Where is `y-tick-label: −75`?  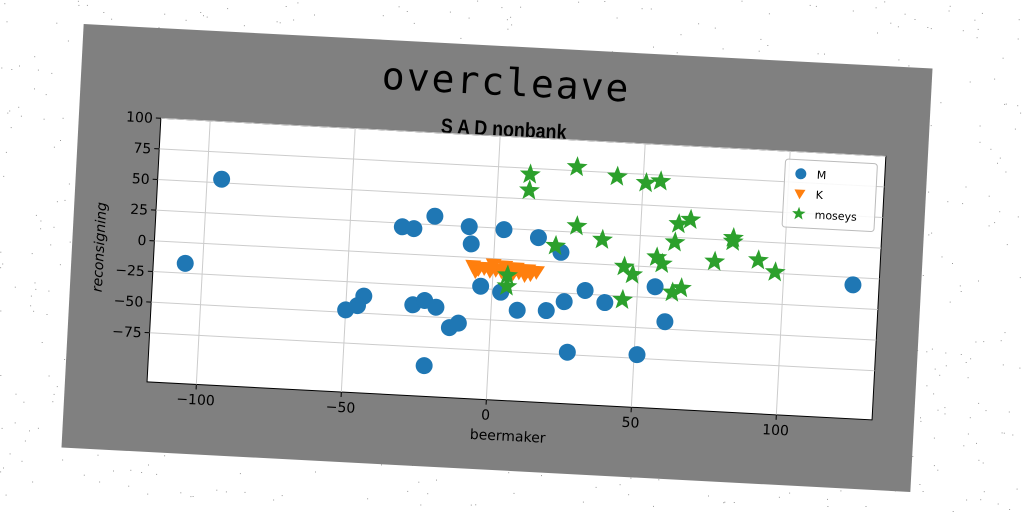
y-tick-label: −75 is located at coordinates (127, 333).